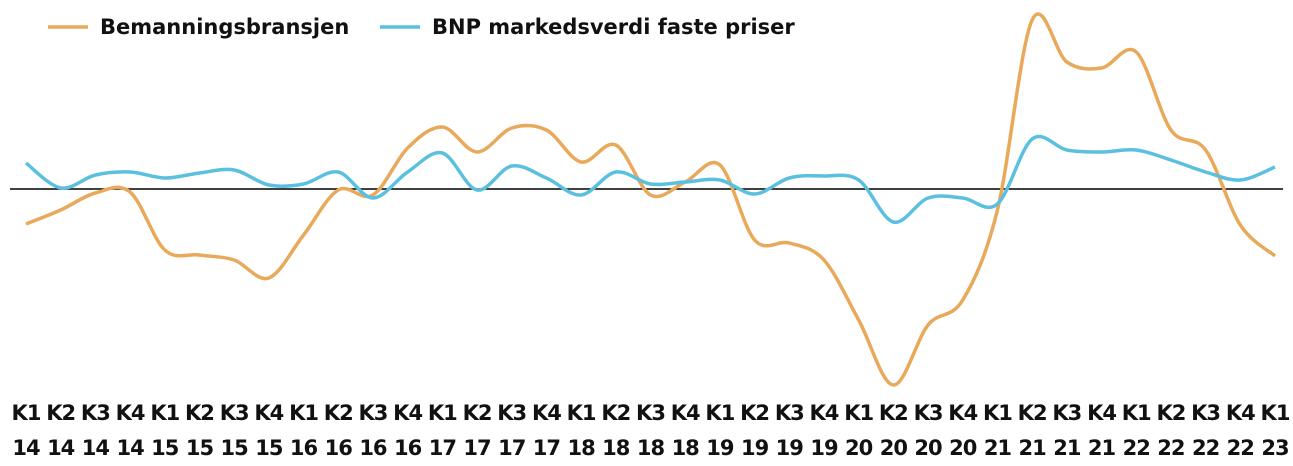 The width and height of the screenshot is (1293, 466). Describe the element at coordinates (224, 27) in the screenshot. I see `legend-label: Bemanningsbransjen` at that location.